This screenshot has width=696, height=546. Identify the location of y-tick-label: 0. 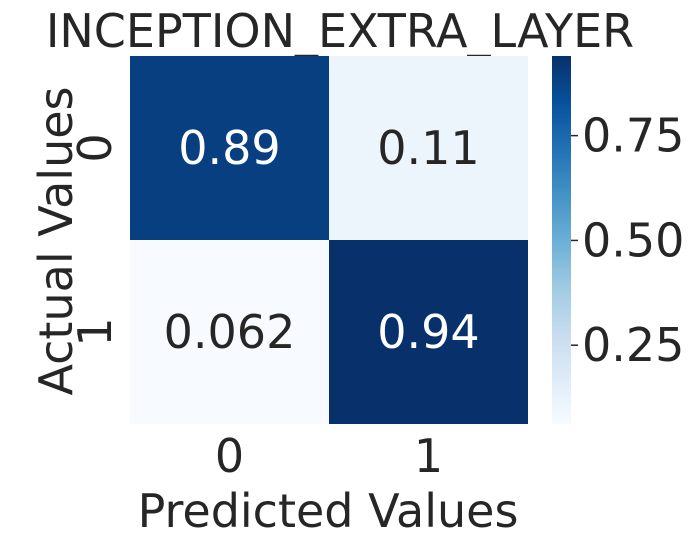
(95, 147).